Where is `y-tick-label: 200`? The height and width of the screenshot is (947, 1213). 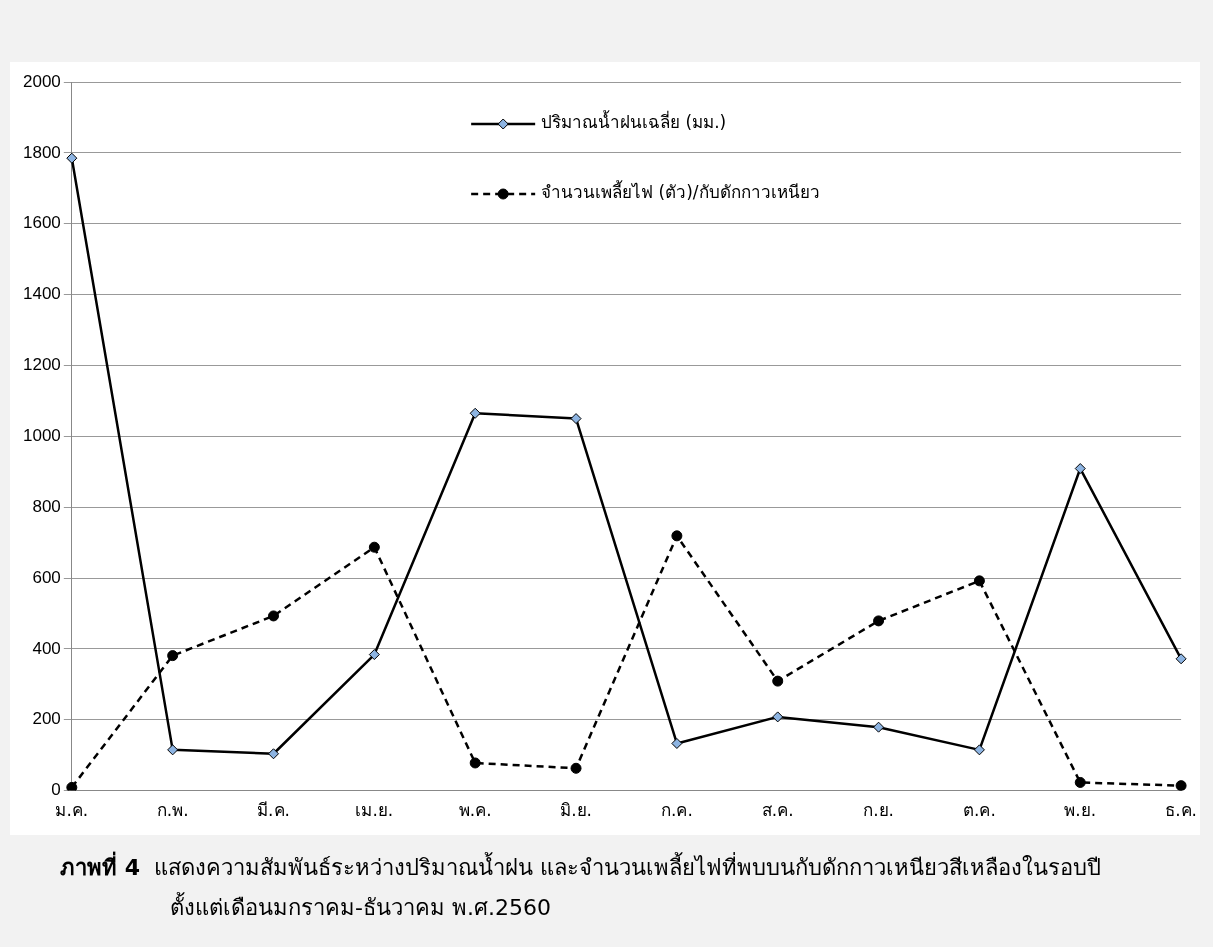
y-tick-label: 200 is located at coordinates (46, 719).